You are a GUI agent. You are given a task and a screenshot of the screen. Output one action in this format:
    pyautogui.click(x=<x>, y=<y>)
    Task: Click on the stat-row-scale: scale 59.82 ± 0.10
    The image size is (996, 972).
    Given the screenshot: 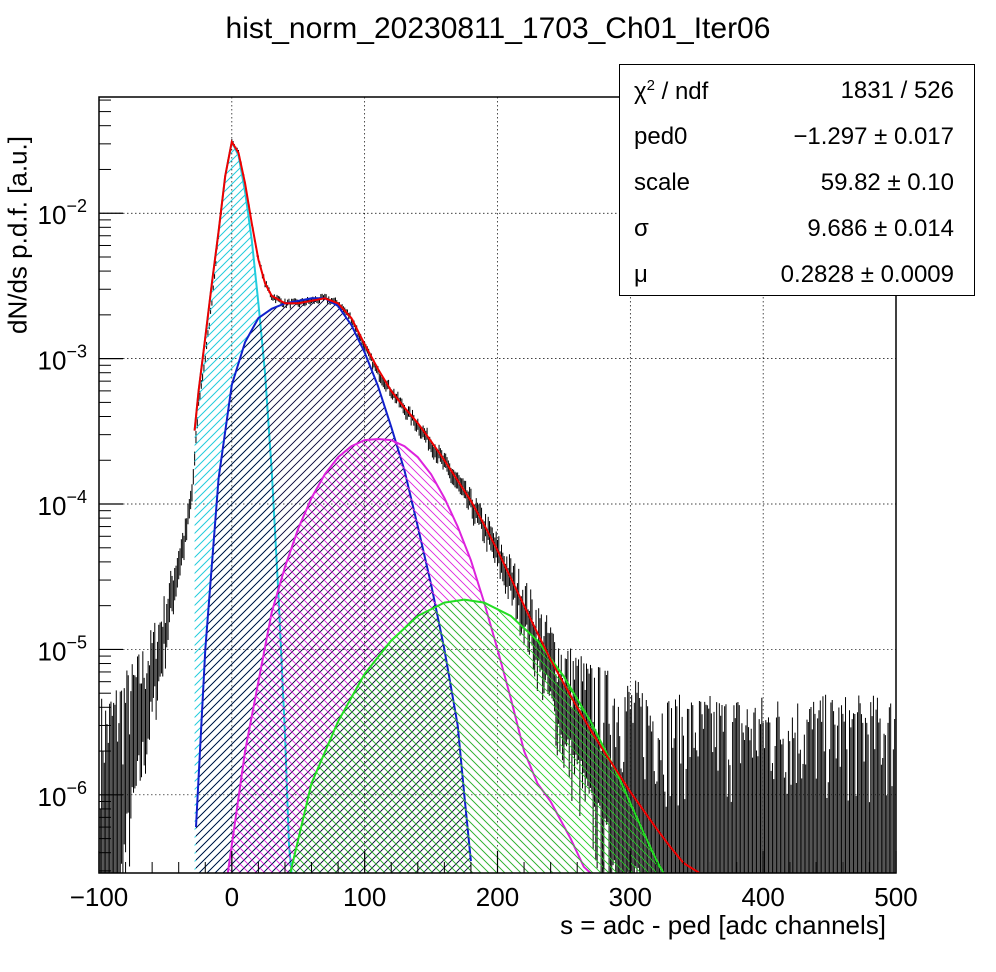 What is the action you would take?
    pyautogui.click(x=797, y=182)
    